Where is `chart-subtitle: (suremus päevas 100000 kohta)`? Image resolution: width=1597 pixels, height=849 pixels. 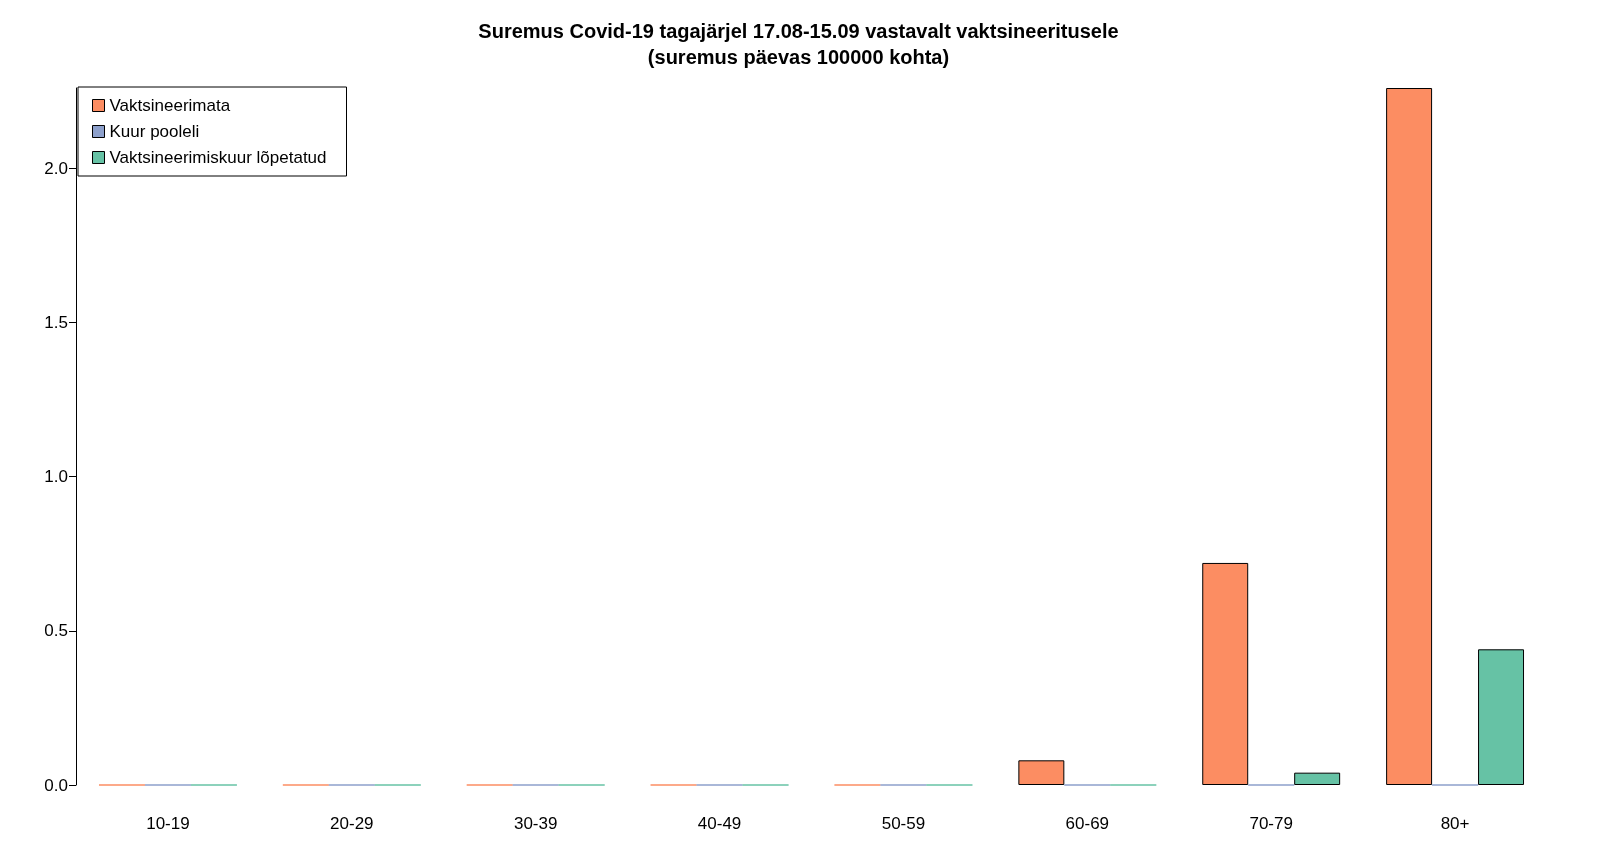 chart-subtitle: (suremus päevas 100000 kohta) is located at coordinates (798, 57).